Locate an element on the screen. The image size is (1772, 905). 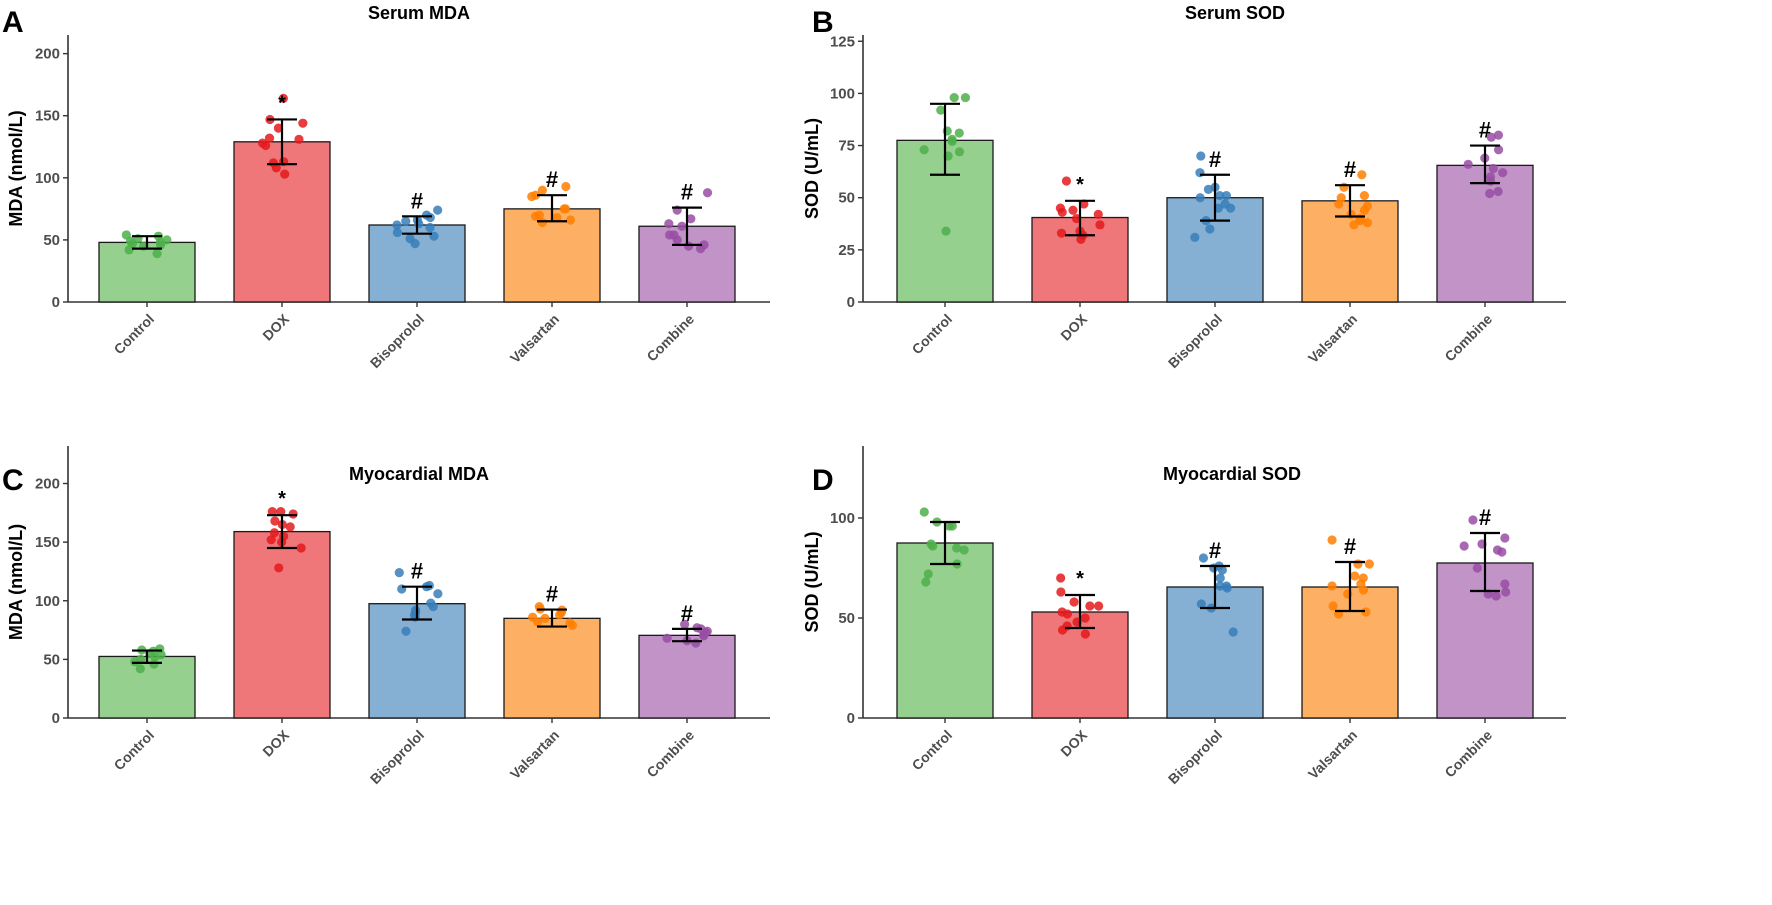
x-tick-label: Control is located at coordinates (932, 334).